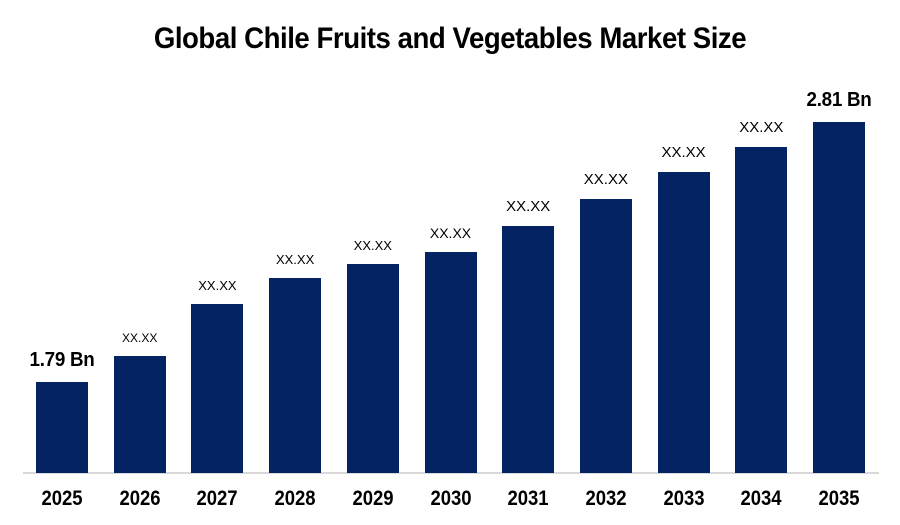 The height and width of the screenshot is (525, 900). What do you see at coordinates (140, 338) in the screenshot?
I see `bar-value-label-2026: XX.XX` at bounding box center [140, 338].